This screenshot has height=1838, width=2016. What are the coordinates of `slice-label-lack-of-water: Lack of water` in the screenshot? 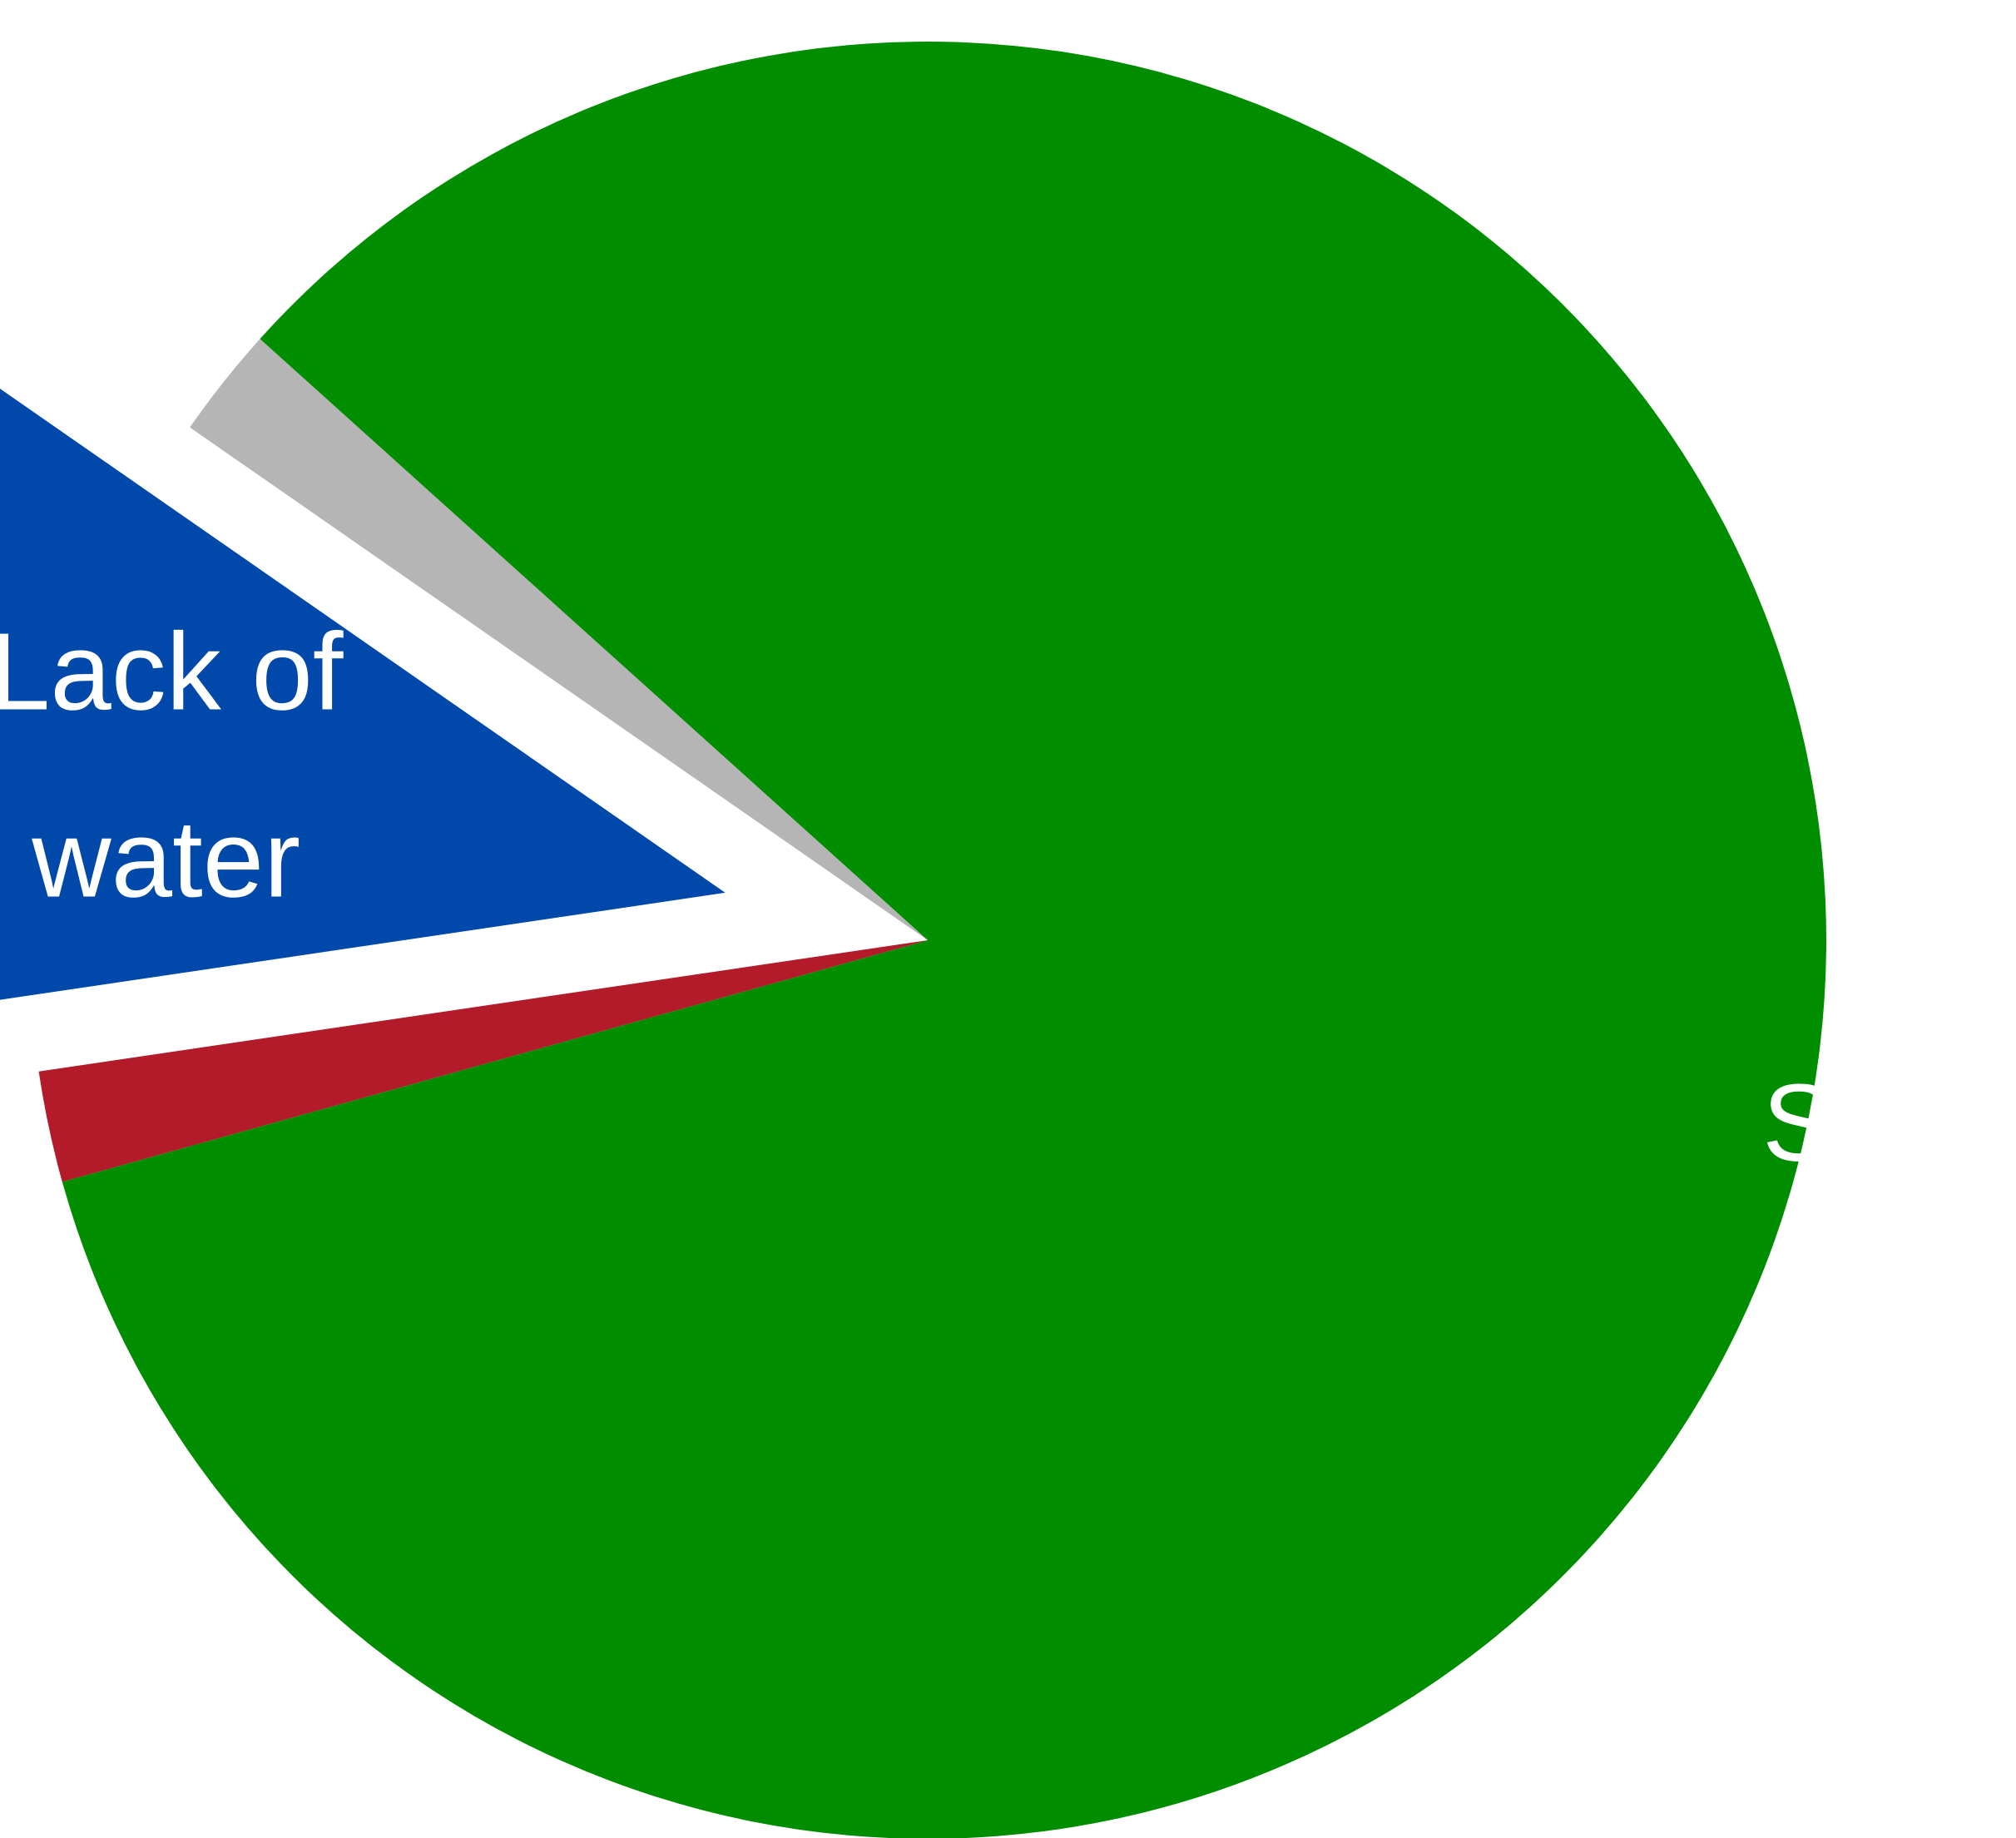 It's located at (172, 765).